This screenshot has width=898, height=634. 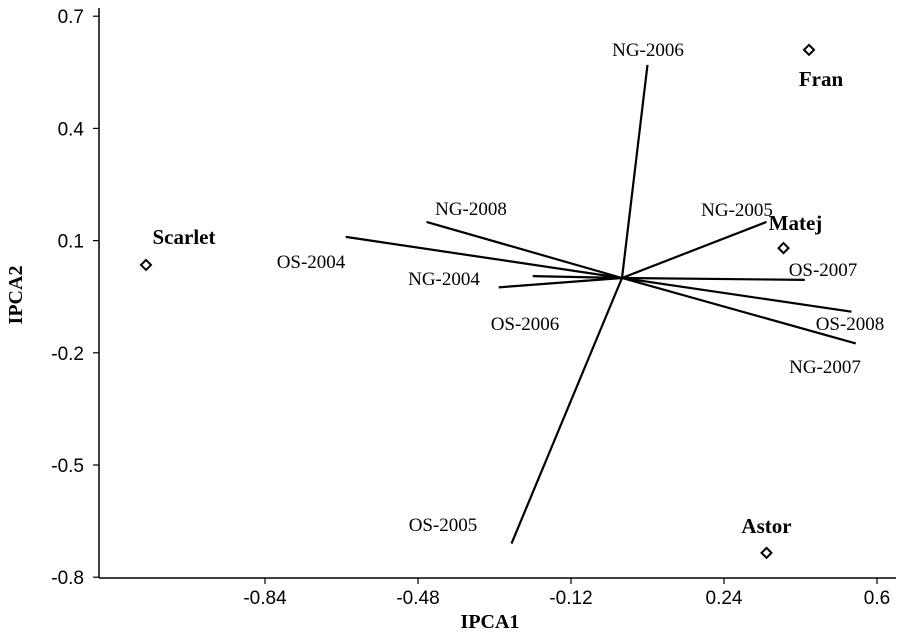 What do you see at coordinates (67, 466) in the screenshot?
I see `y-tick-label: -0.5` at bounding box center [67, 466].